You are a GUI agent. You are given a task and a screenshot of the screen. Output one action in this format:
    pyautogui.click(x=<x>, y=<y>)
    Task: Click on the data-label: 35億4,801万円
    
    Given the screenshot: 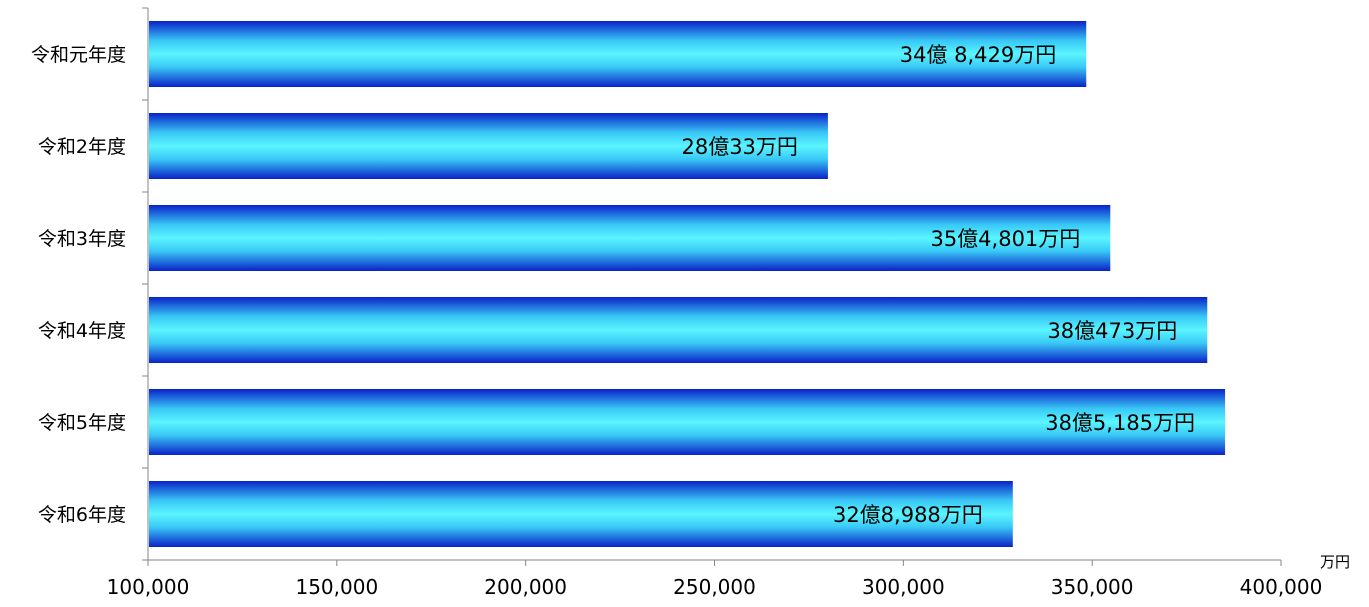 What is the action you would take?
    pyautogui.click(x=1005, y=239)
    